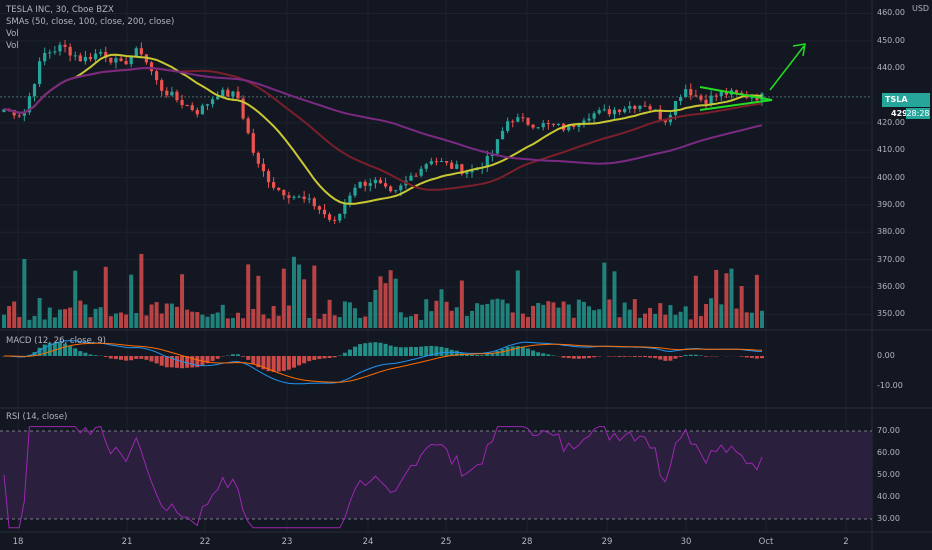 The width and height of the screenshot is (932, 550). I want to click on price-tick-label: 360.00, so click(891, 286).